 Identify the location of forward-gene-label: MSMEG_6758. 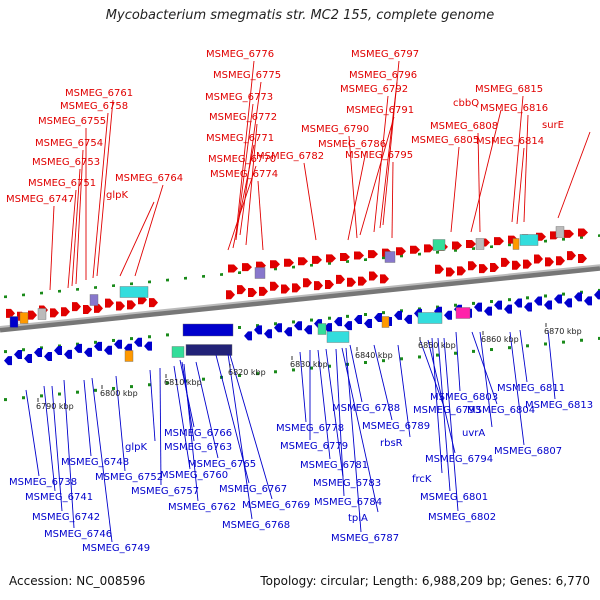
(94, 106).